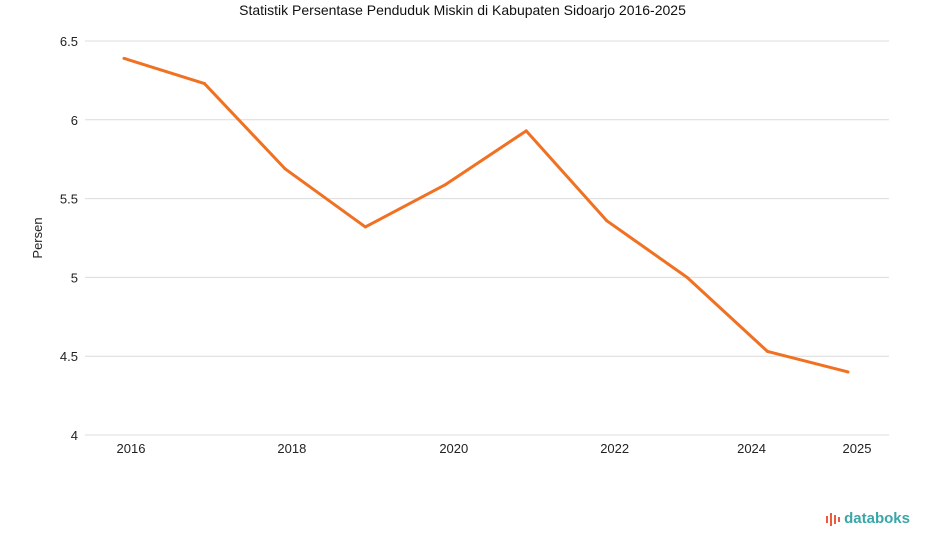 The height and width of the screenshot is (547, 925). What do you see at coordinates (877, 518) in the screenshot?
I see `databoks-logo-text: databoks` at bounding box center [877, 518].